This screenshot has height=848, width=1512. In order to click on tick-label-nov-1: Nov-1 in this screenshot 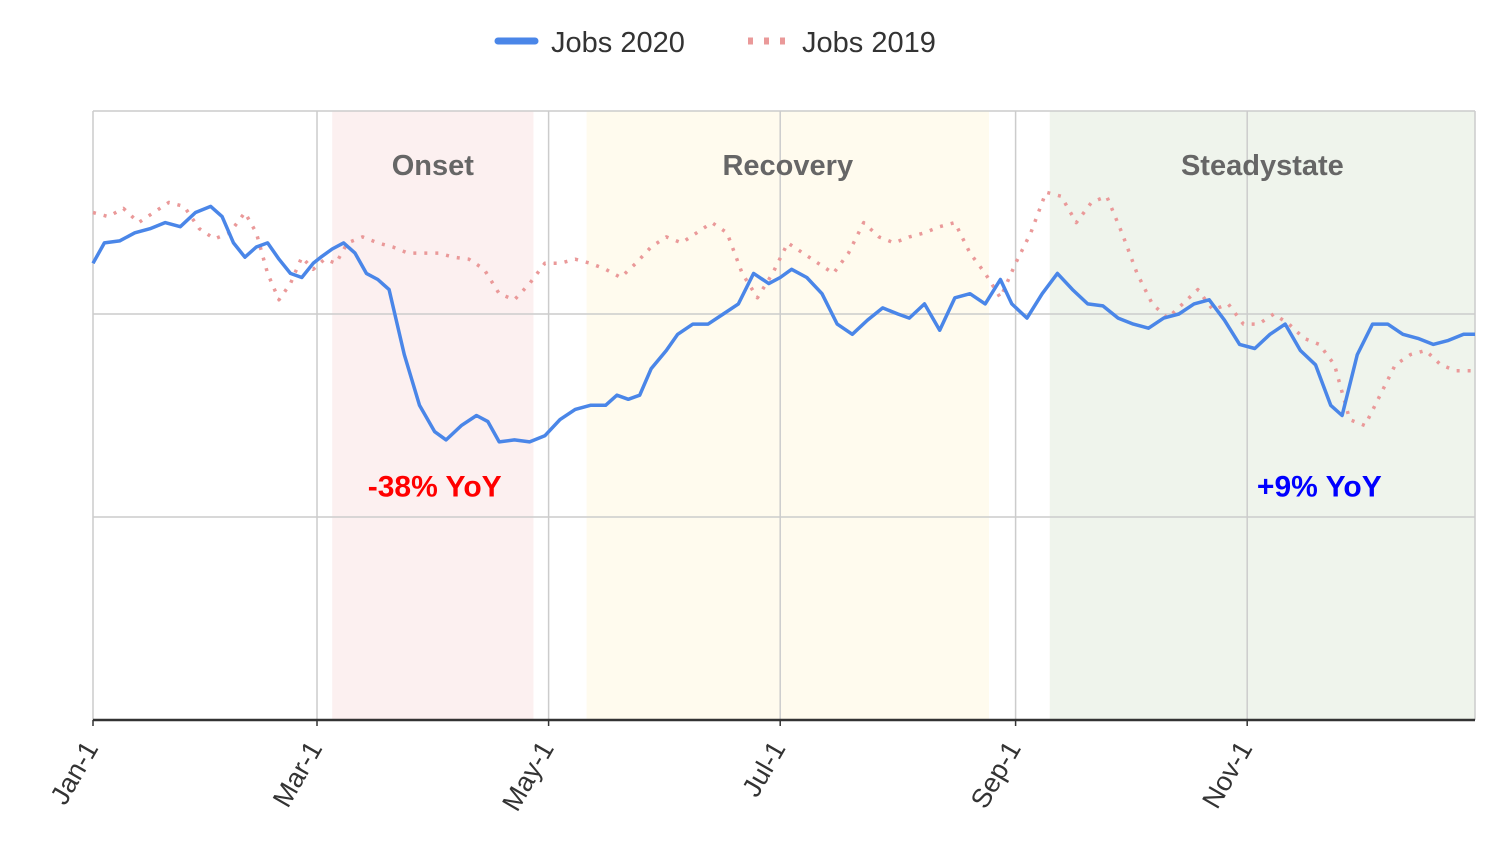, I will do `click(1227, 774)`.